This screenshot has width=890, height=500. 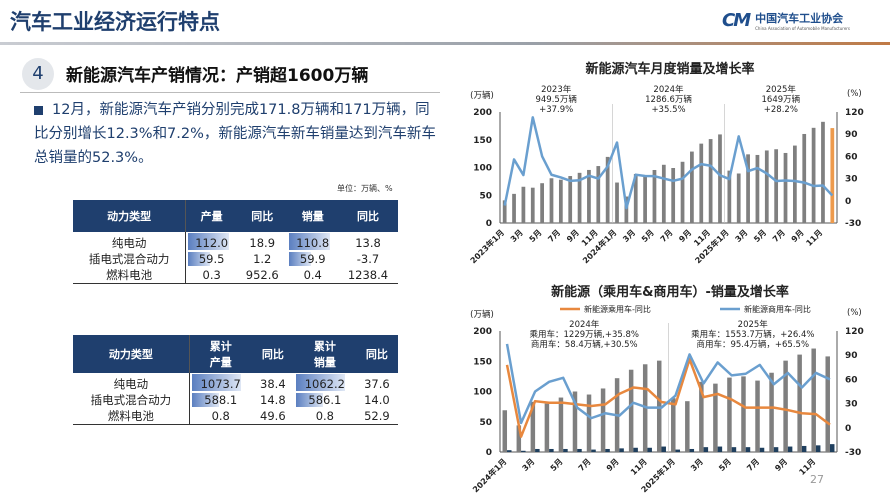 I want to click on year-annotation: 商用车：95.4万辆，+65.5%, so click(x=752, y=344).